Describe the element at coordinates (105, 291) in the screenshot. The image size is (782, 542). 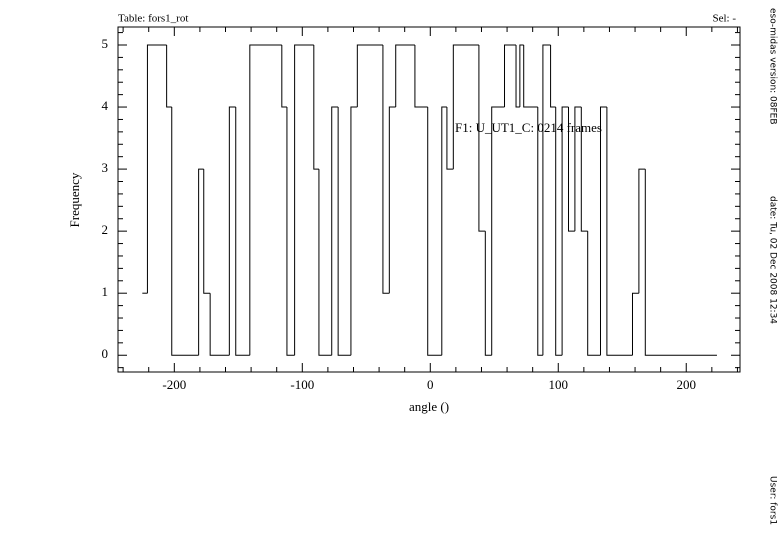
I see `y-tick-label: 1` at that location.